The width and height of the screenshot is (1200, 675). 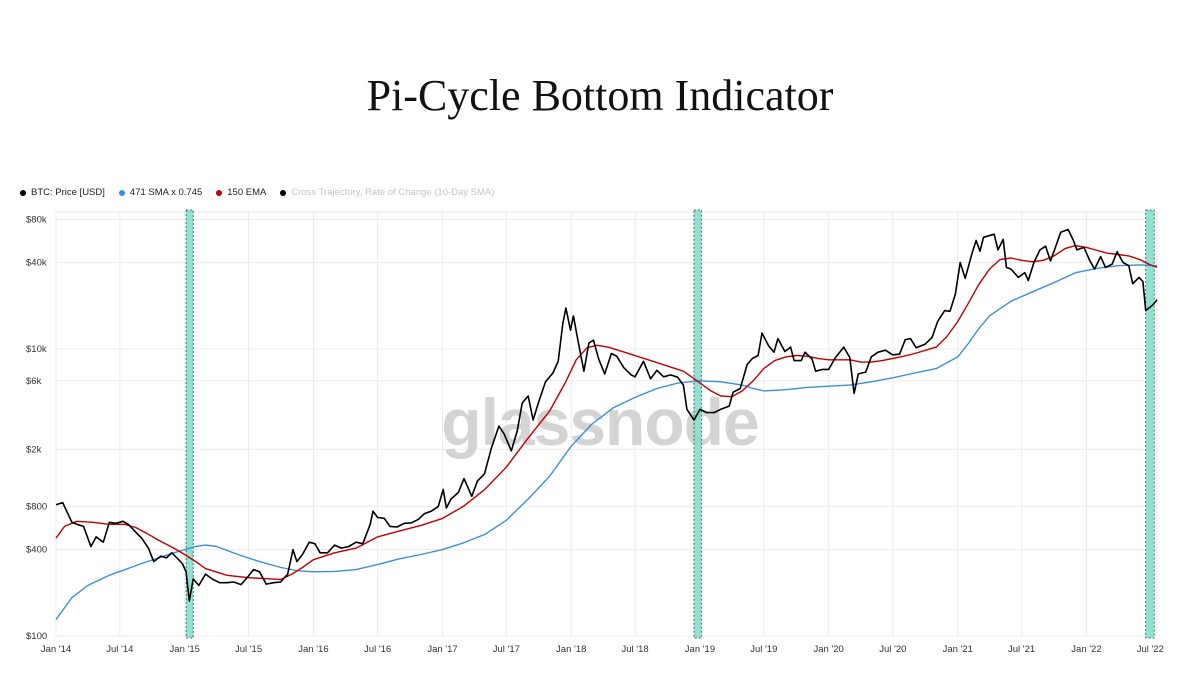 What do you see at coordinates (247, 192) in the screenshot?
I see `legend-label-ema: 150 EMA` at bounding box center [247, 192].